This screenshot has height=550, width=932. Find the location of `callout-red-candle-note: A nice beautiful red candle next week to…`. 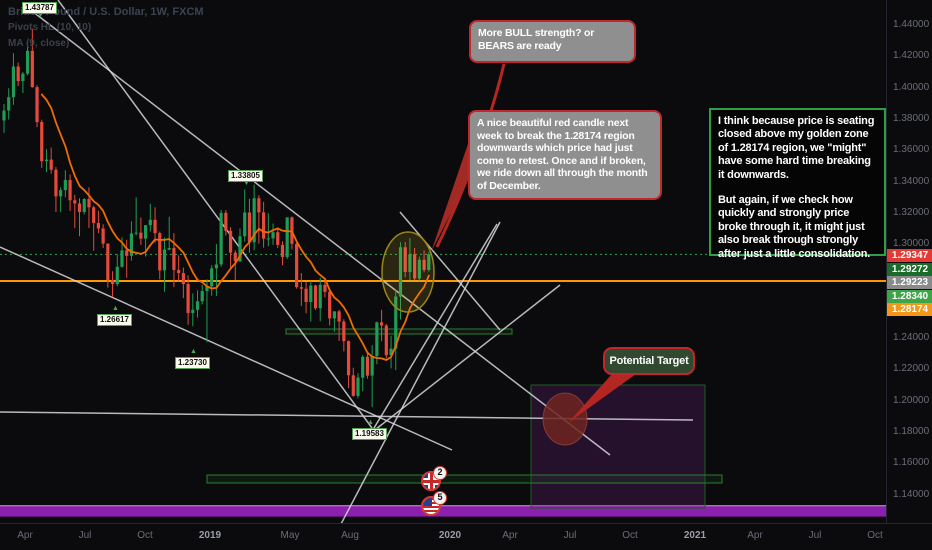

callout-red-candle-note: A nice beautiful red candle next week to… is located at coordinates (565, 155).